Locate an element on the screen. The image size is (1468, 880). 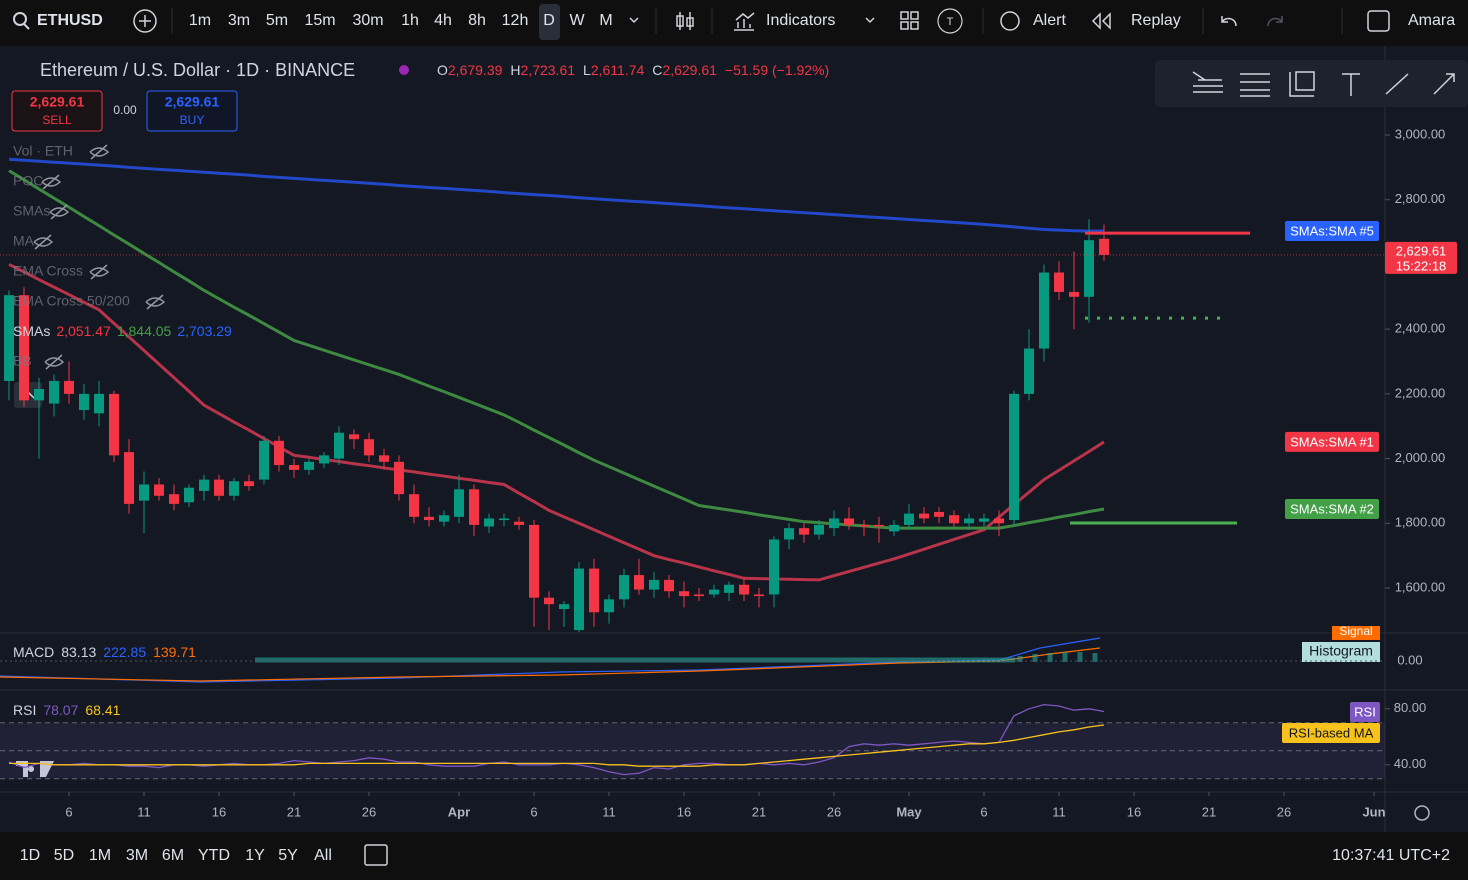
sma-legend-name: SMAs is located at coordinates (31, 331).